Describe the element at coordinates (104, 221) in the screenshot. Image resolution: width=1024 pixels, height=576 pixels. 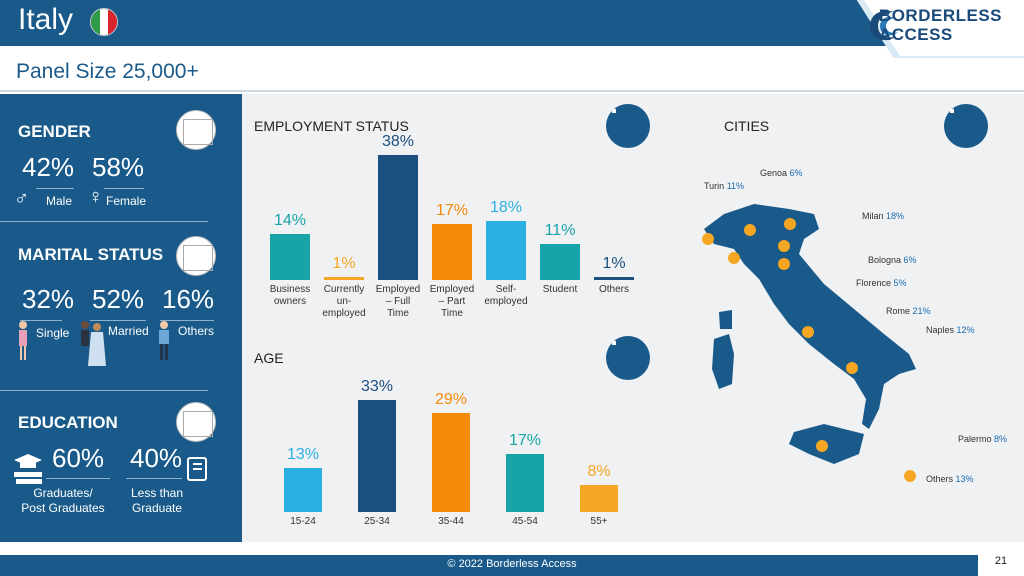
I see `separator` at that location.